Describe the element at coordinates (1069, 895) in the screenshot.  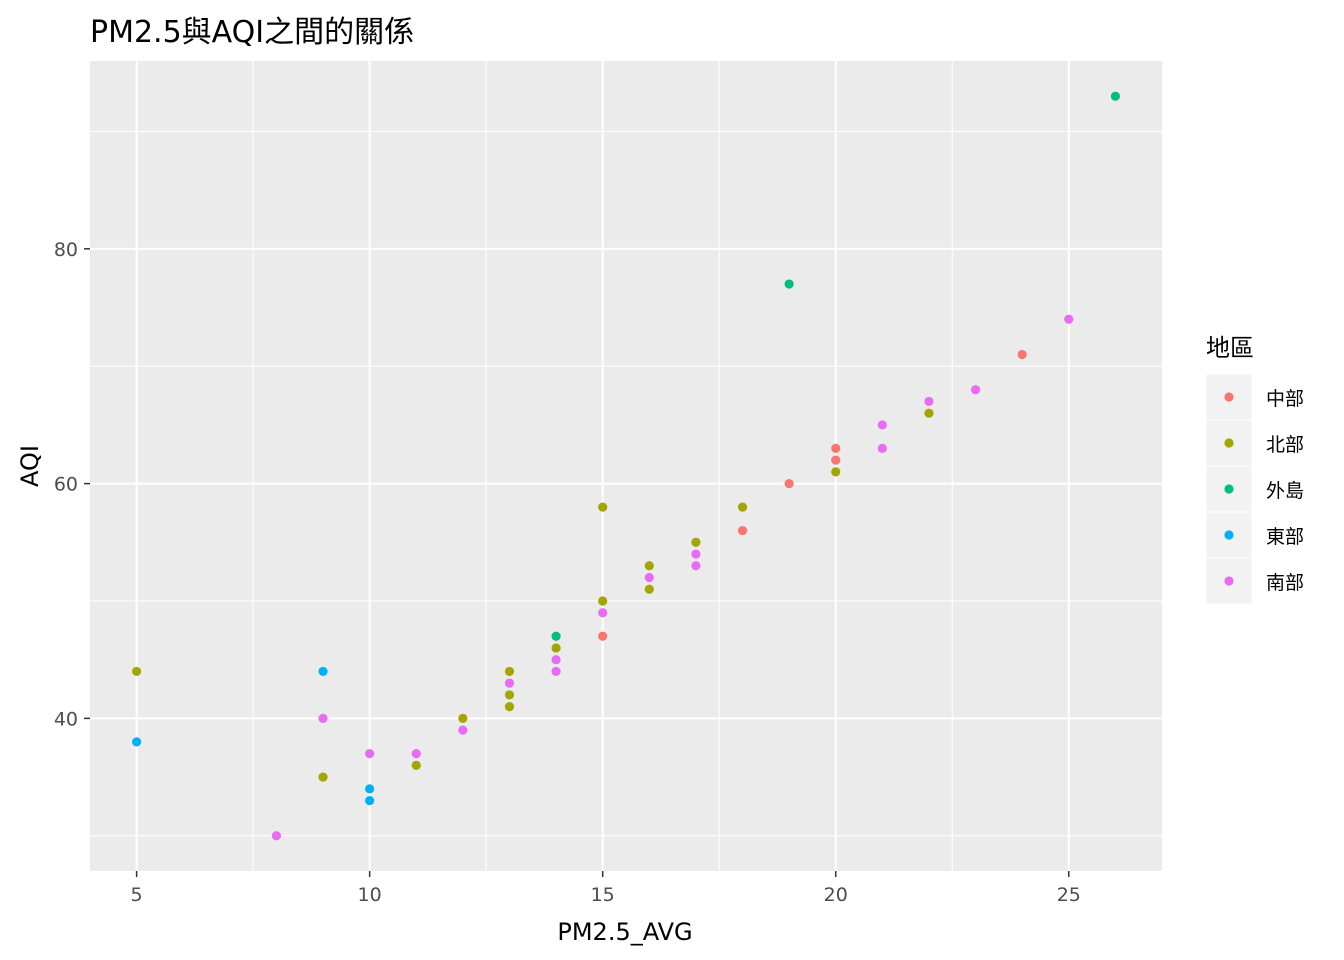
I see `x-tick-label: 25` at that location.